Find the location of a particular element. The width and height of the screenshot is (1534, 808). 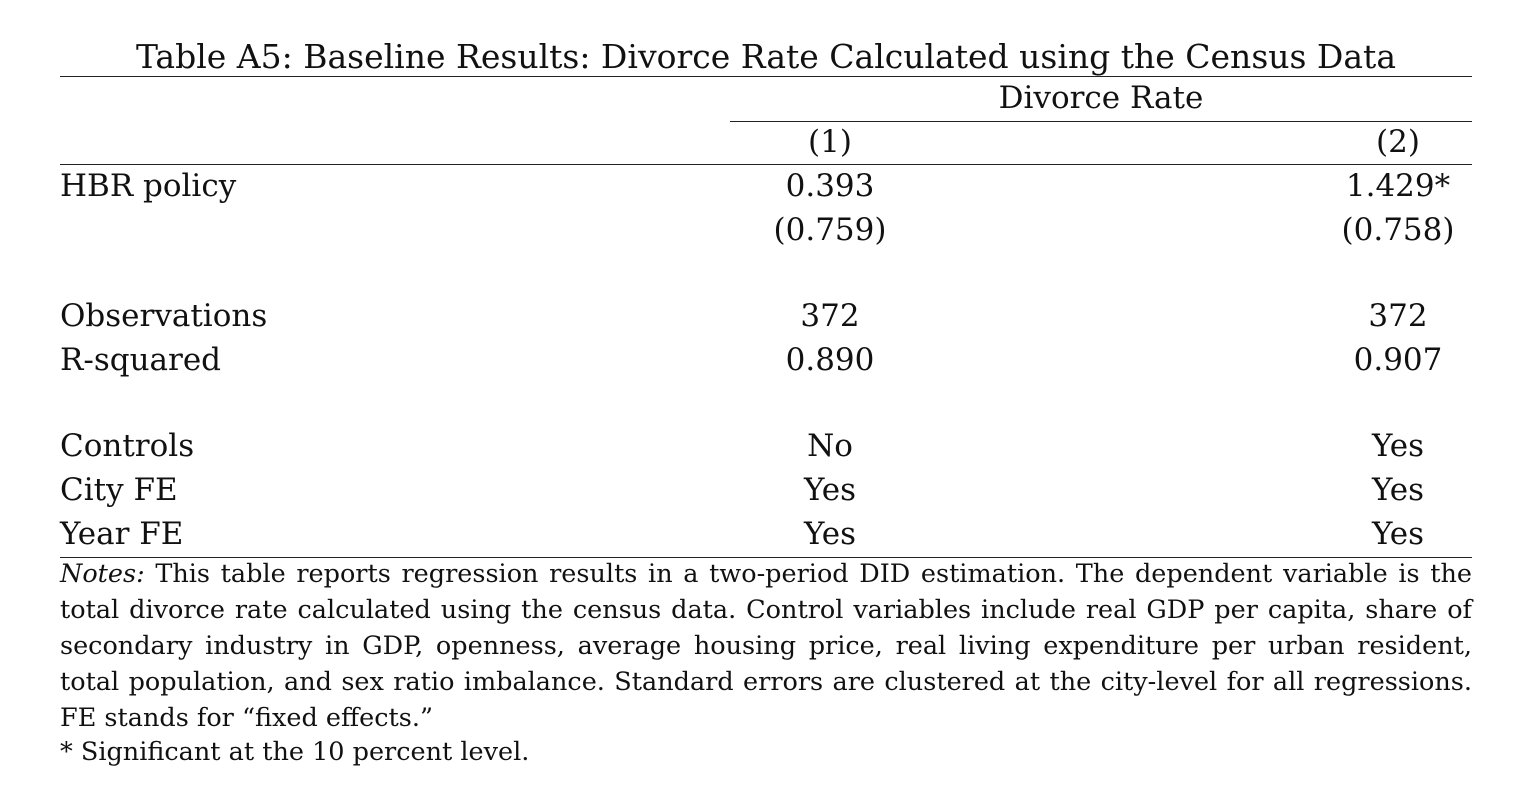

observations-1: 372 is located at coordinates (830, 316).